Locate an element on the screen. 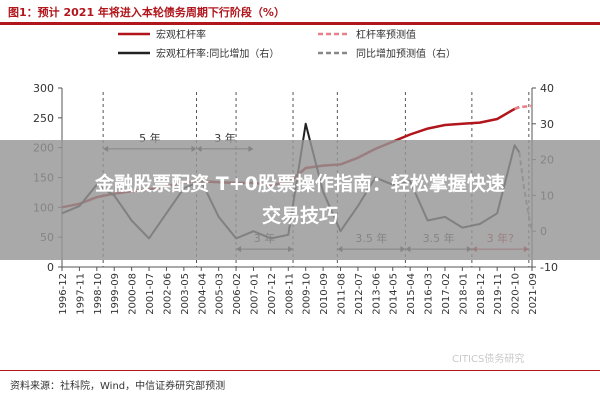 The height and width of the screenshot is (400, 600). x-tick-label: 2017-02 is located at coordinates (446, 294).